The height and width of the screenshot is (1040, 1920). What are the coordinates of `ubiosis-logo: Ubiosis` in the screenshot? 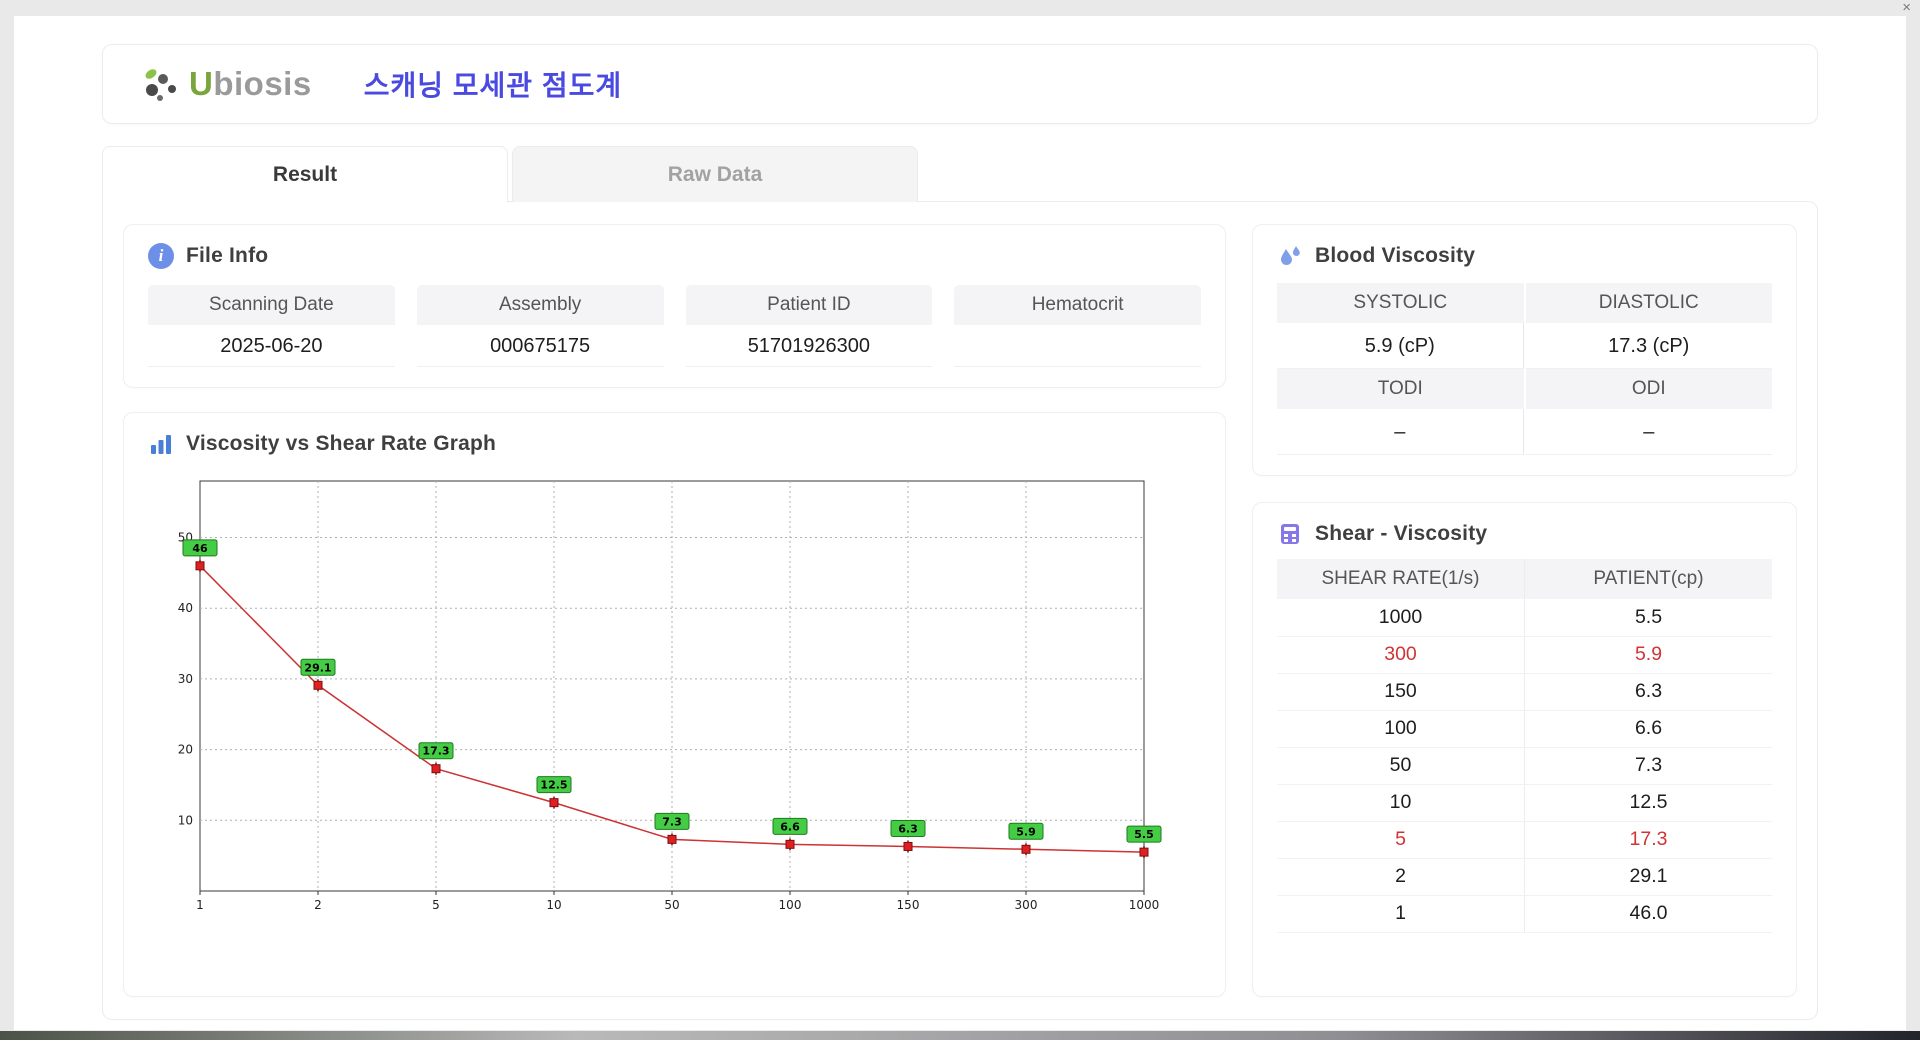 It's located at (226, 84).